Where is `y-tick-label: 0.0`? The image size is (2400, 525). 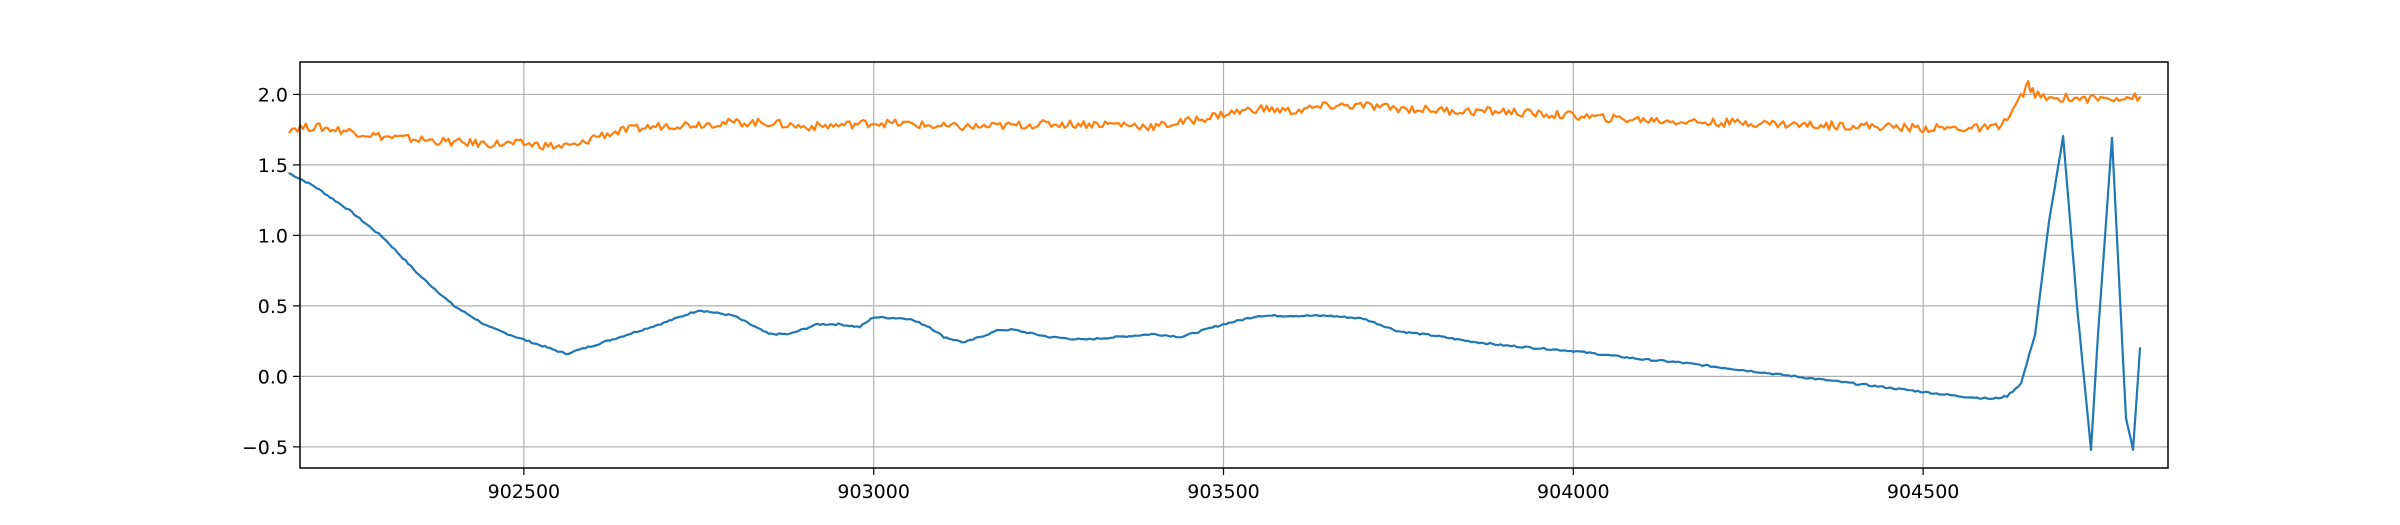 y-tick-label: 0.0 is located at coordinates (273, 377).